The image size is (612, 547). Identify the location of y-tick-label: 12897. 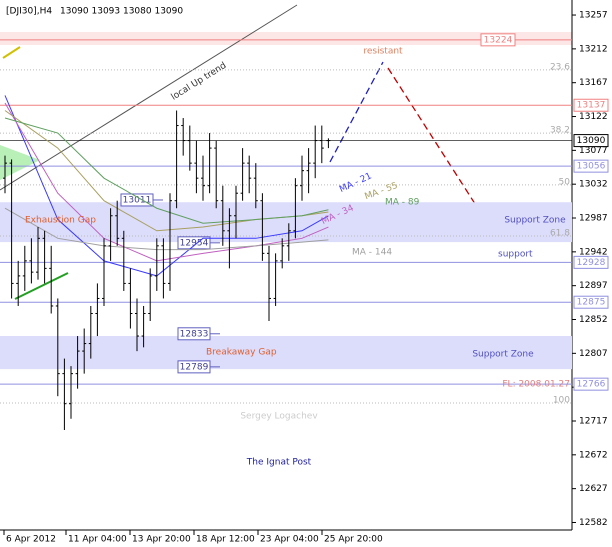
(593, 286).